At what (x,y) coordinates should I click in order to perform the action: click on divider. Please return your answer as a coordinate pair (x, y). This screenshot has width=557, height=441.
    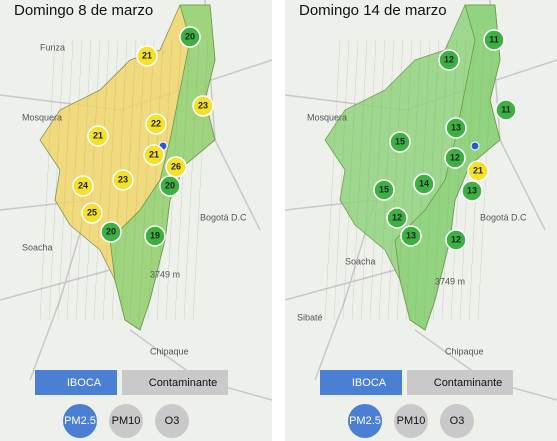
    Looking at the image, I should click on (278, 220).